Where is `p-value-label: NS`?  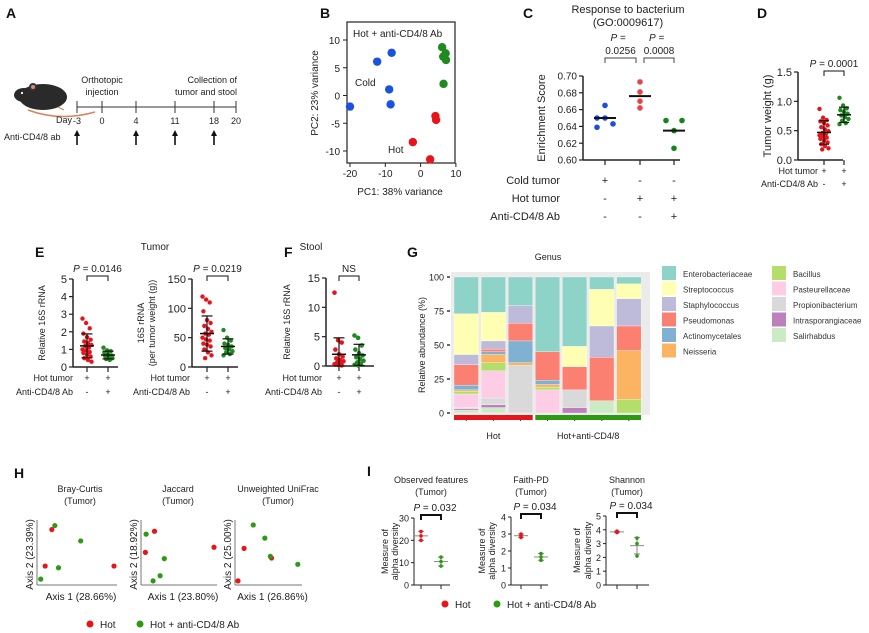
p-value-label: NS is located at coordinates (349, 269).